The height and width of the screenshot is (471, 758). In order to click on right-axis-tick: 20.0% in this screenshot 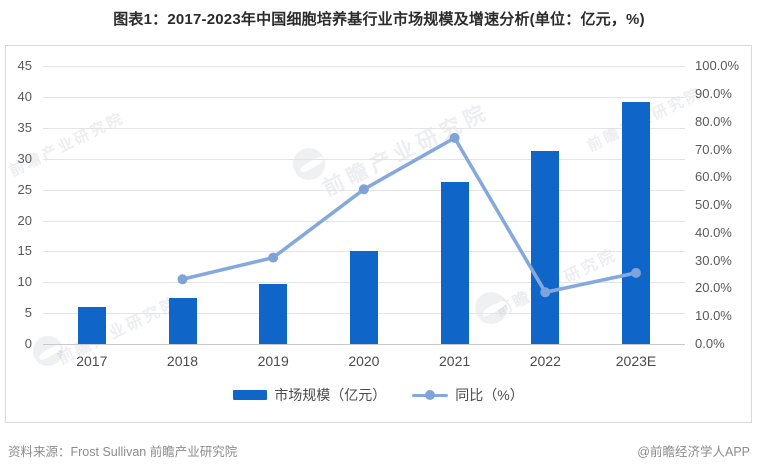, I will do `click(713, 288)`.